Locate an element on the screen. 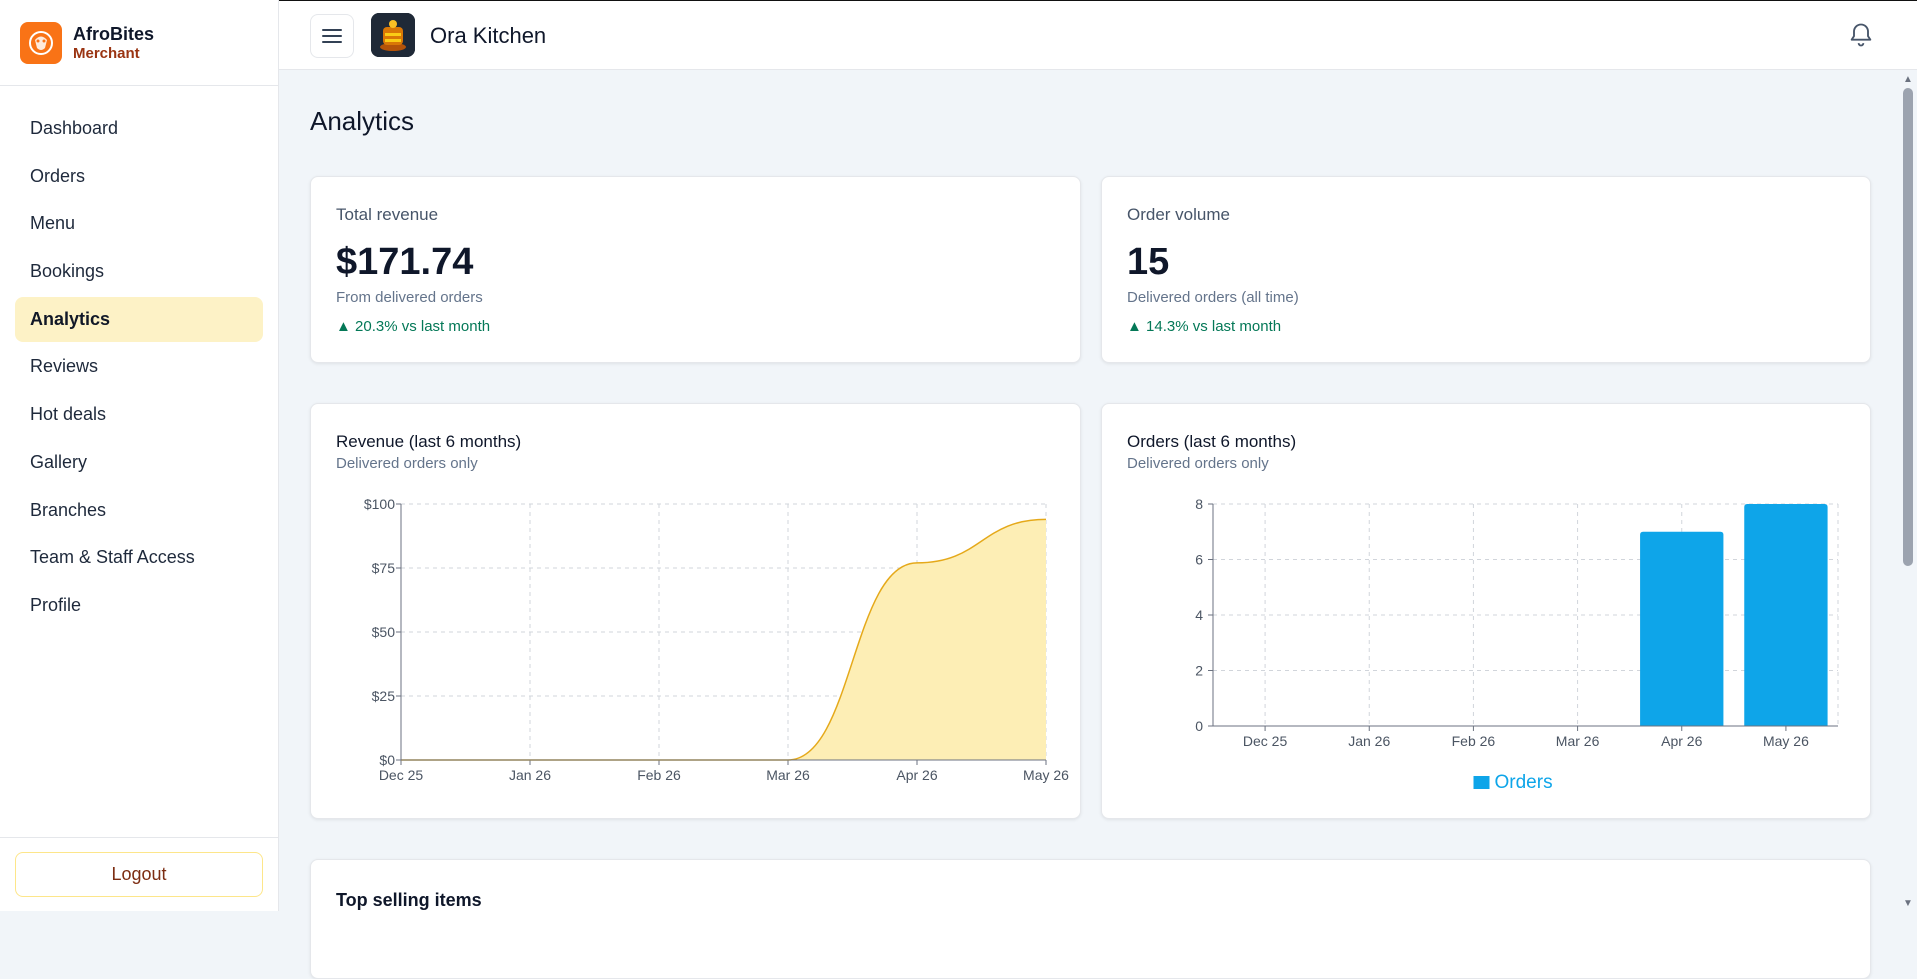 Image resolution: width=1917 pixels, height=979 pixels. y-tick-label: $100 is located at coordinates (379, 504).